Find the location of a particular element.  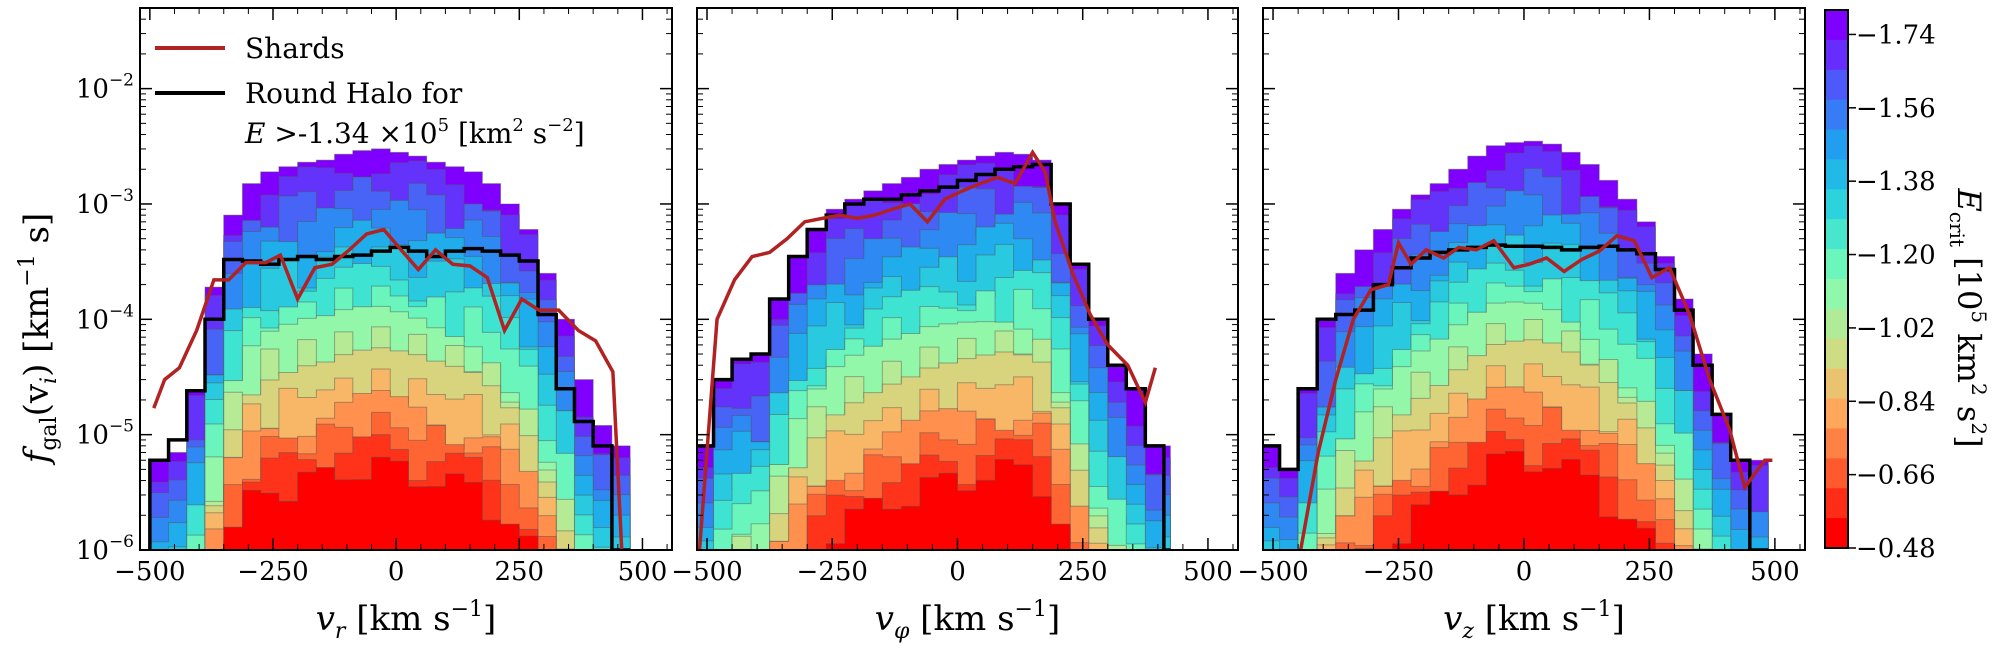

y-axis-label: fgal(vi) [km−1 s] is located at coordinates (38, 340).